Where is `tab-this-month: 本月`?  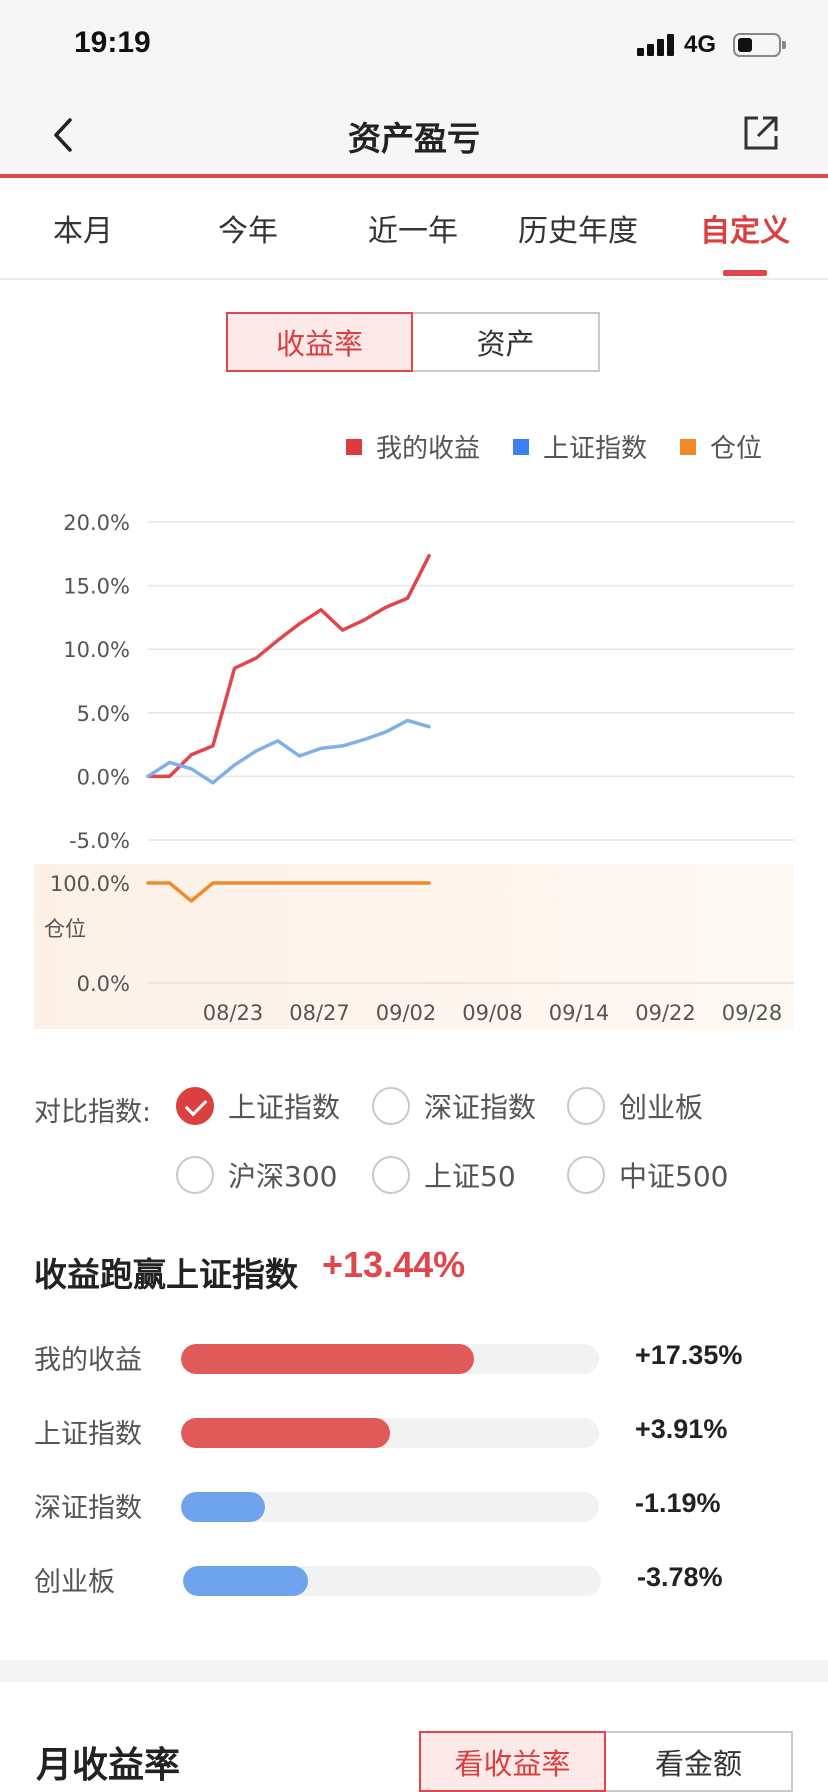
tab-this-month: 本月 is located at coordinates (83, 231).